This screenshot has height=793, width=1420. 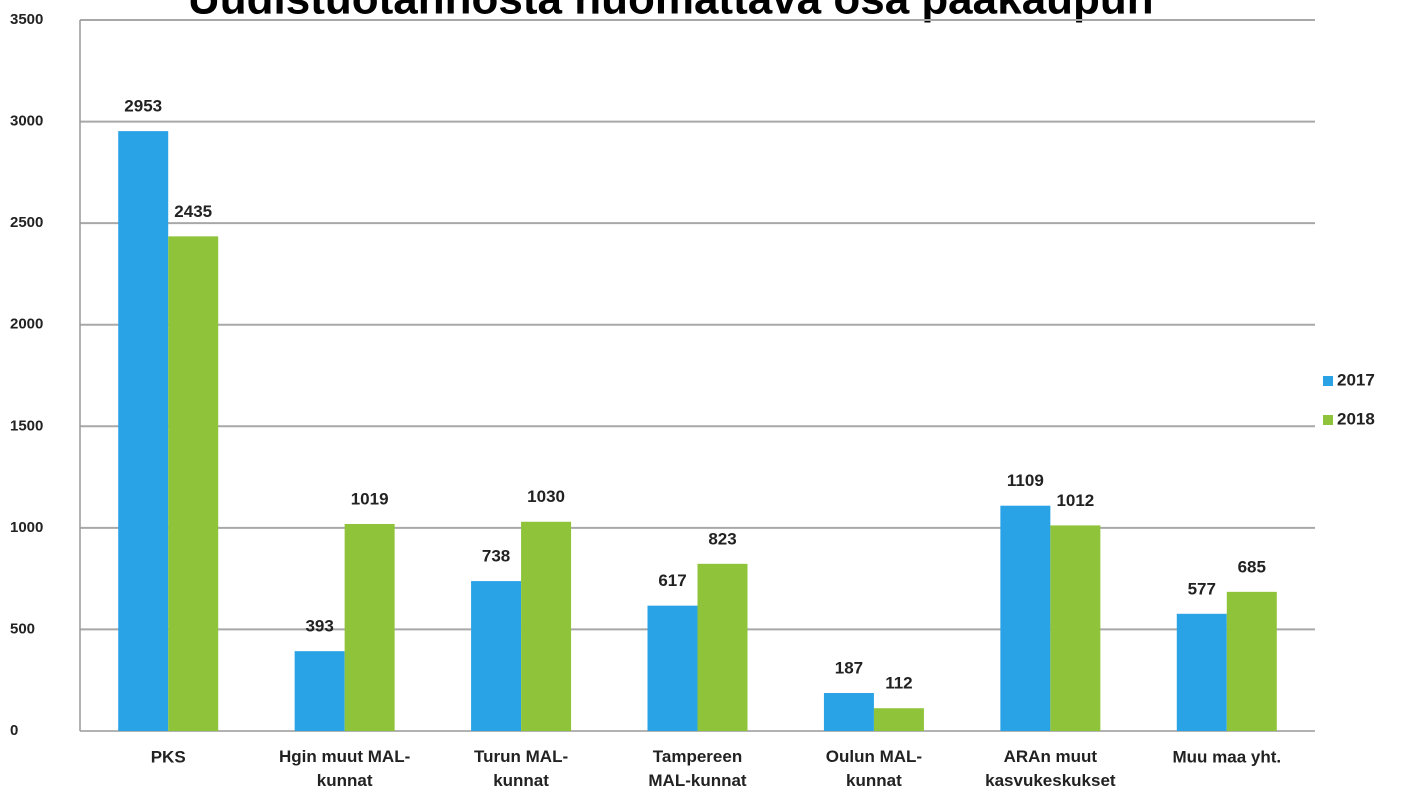 What do you see at coordinates (26, 527) in the screenshot?
I see `y-tick-label: 1000` at bounding box center [26, 527].